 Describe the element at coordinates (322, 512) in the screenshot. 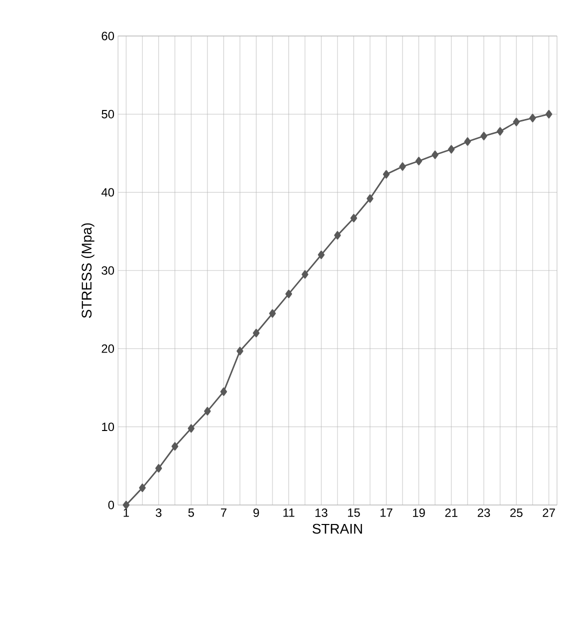

I see `x-tick-label: 13` at that location.